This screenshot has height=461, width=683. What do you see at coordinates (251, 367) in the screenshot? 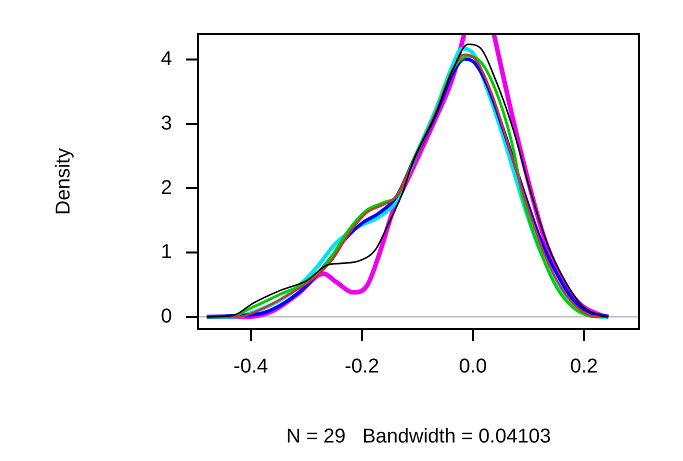
I see `x-tick-label: -0.4` at bounding box center [251, 367].